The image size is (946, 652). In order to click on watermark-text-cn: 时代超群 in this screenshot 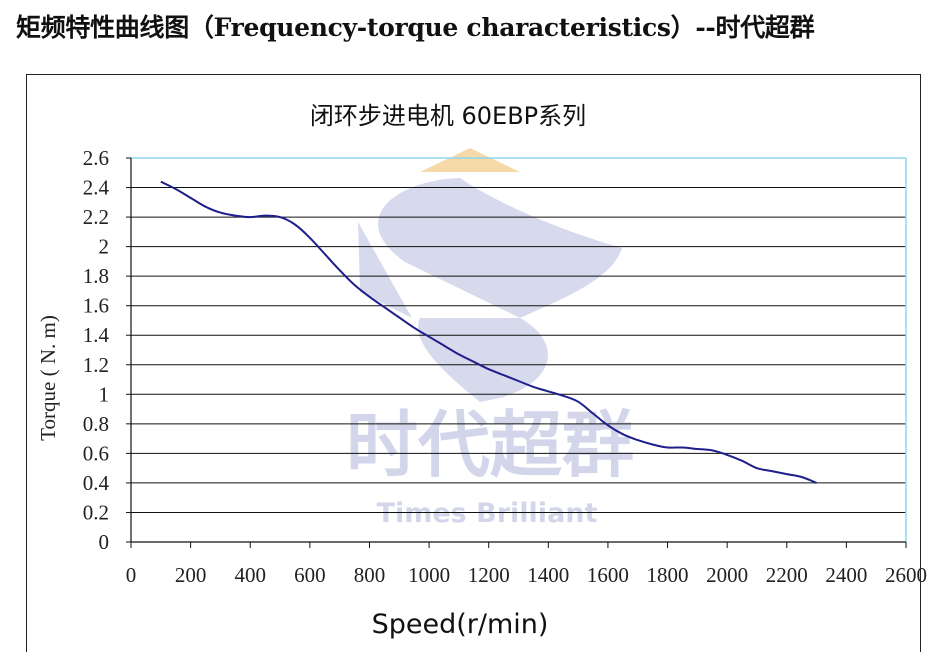, I will do `click(490, 445)`.